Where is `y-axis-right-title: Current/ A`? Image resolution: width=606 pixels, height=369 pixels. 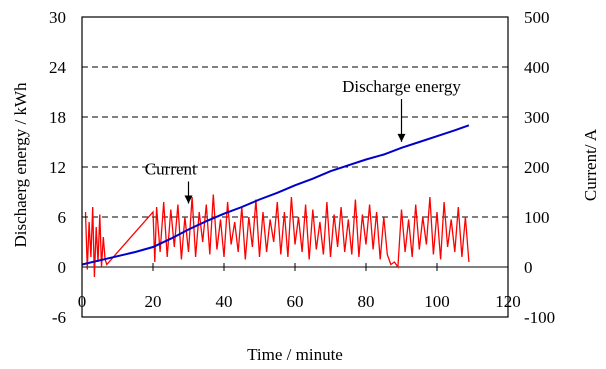 y-axis-right-title: Current/ A is located at coordinates (590, 164).